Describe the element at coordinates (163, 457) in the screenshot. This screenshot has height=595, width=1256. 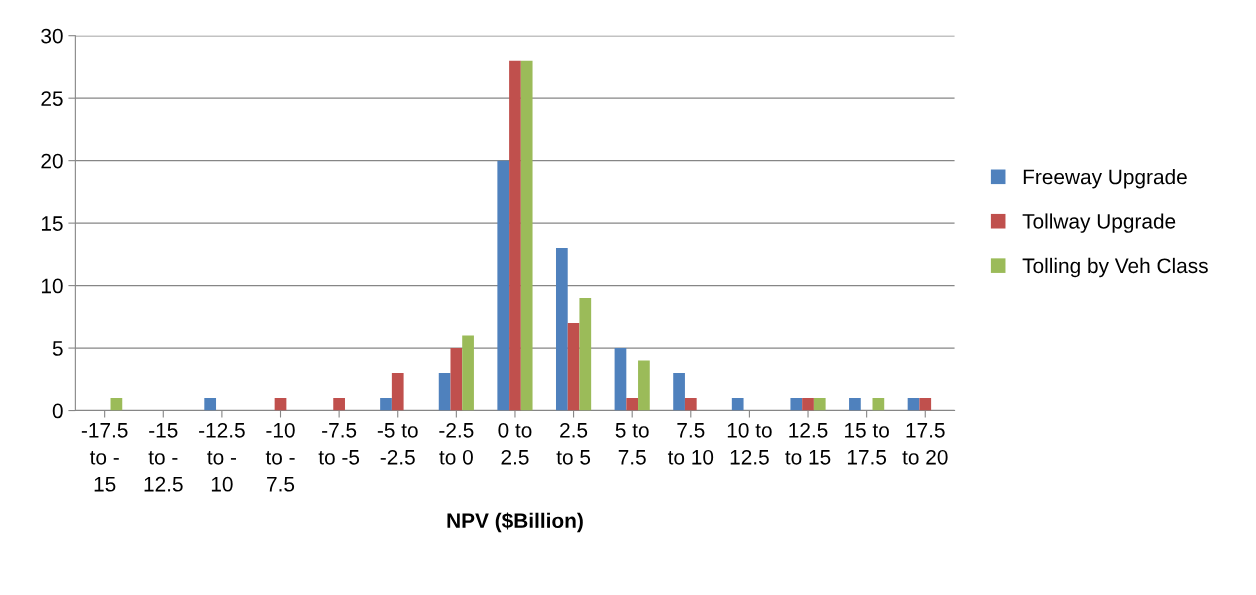
I see `x-tick-label: -15 to - 12.5` at that location.